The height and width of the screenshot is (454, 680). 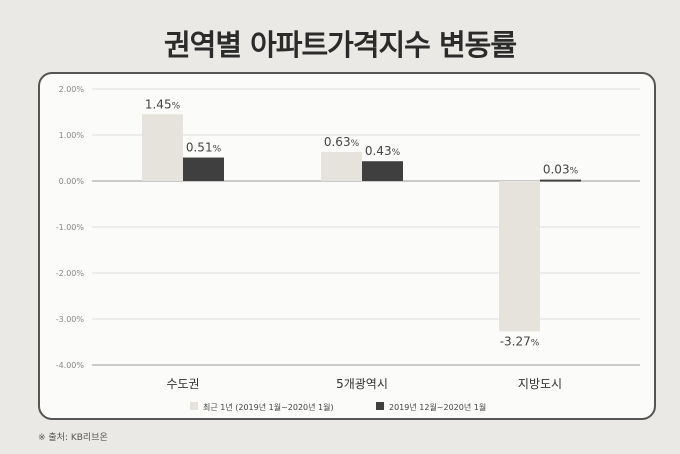 I want to click on data-label: 0.63%, so click(x=342, y=142).